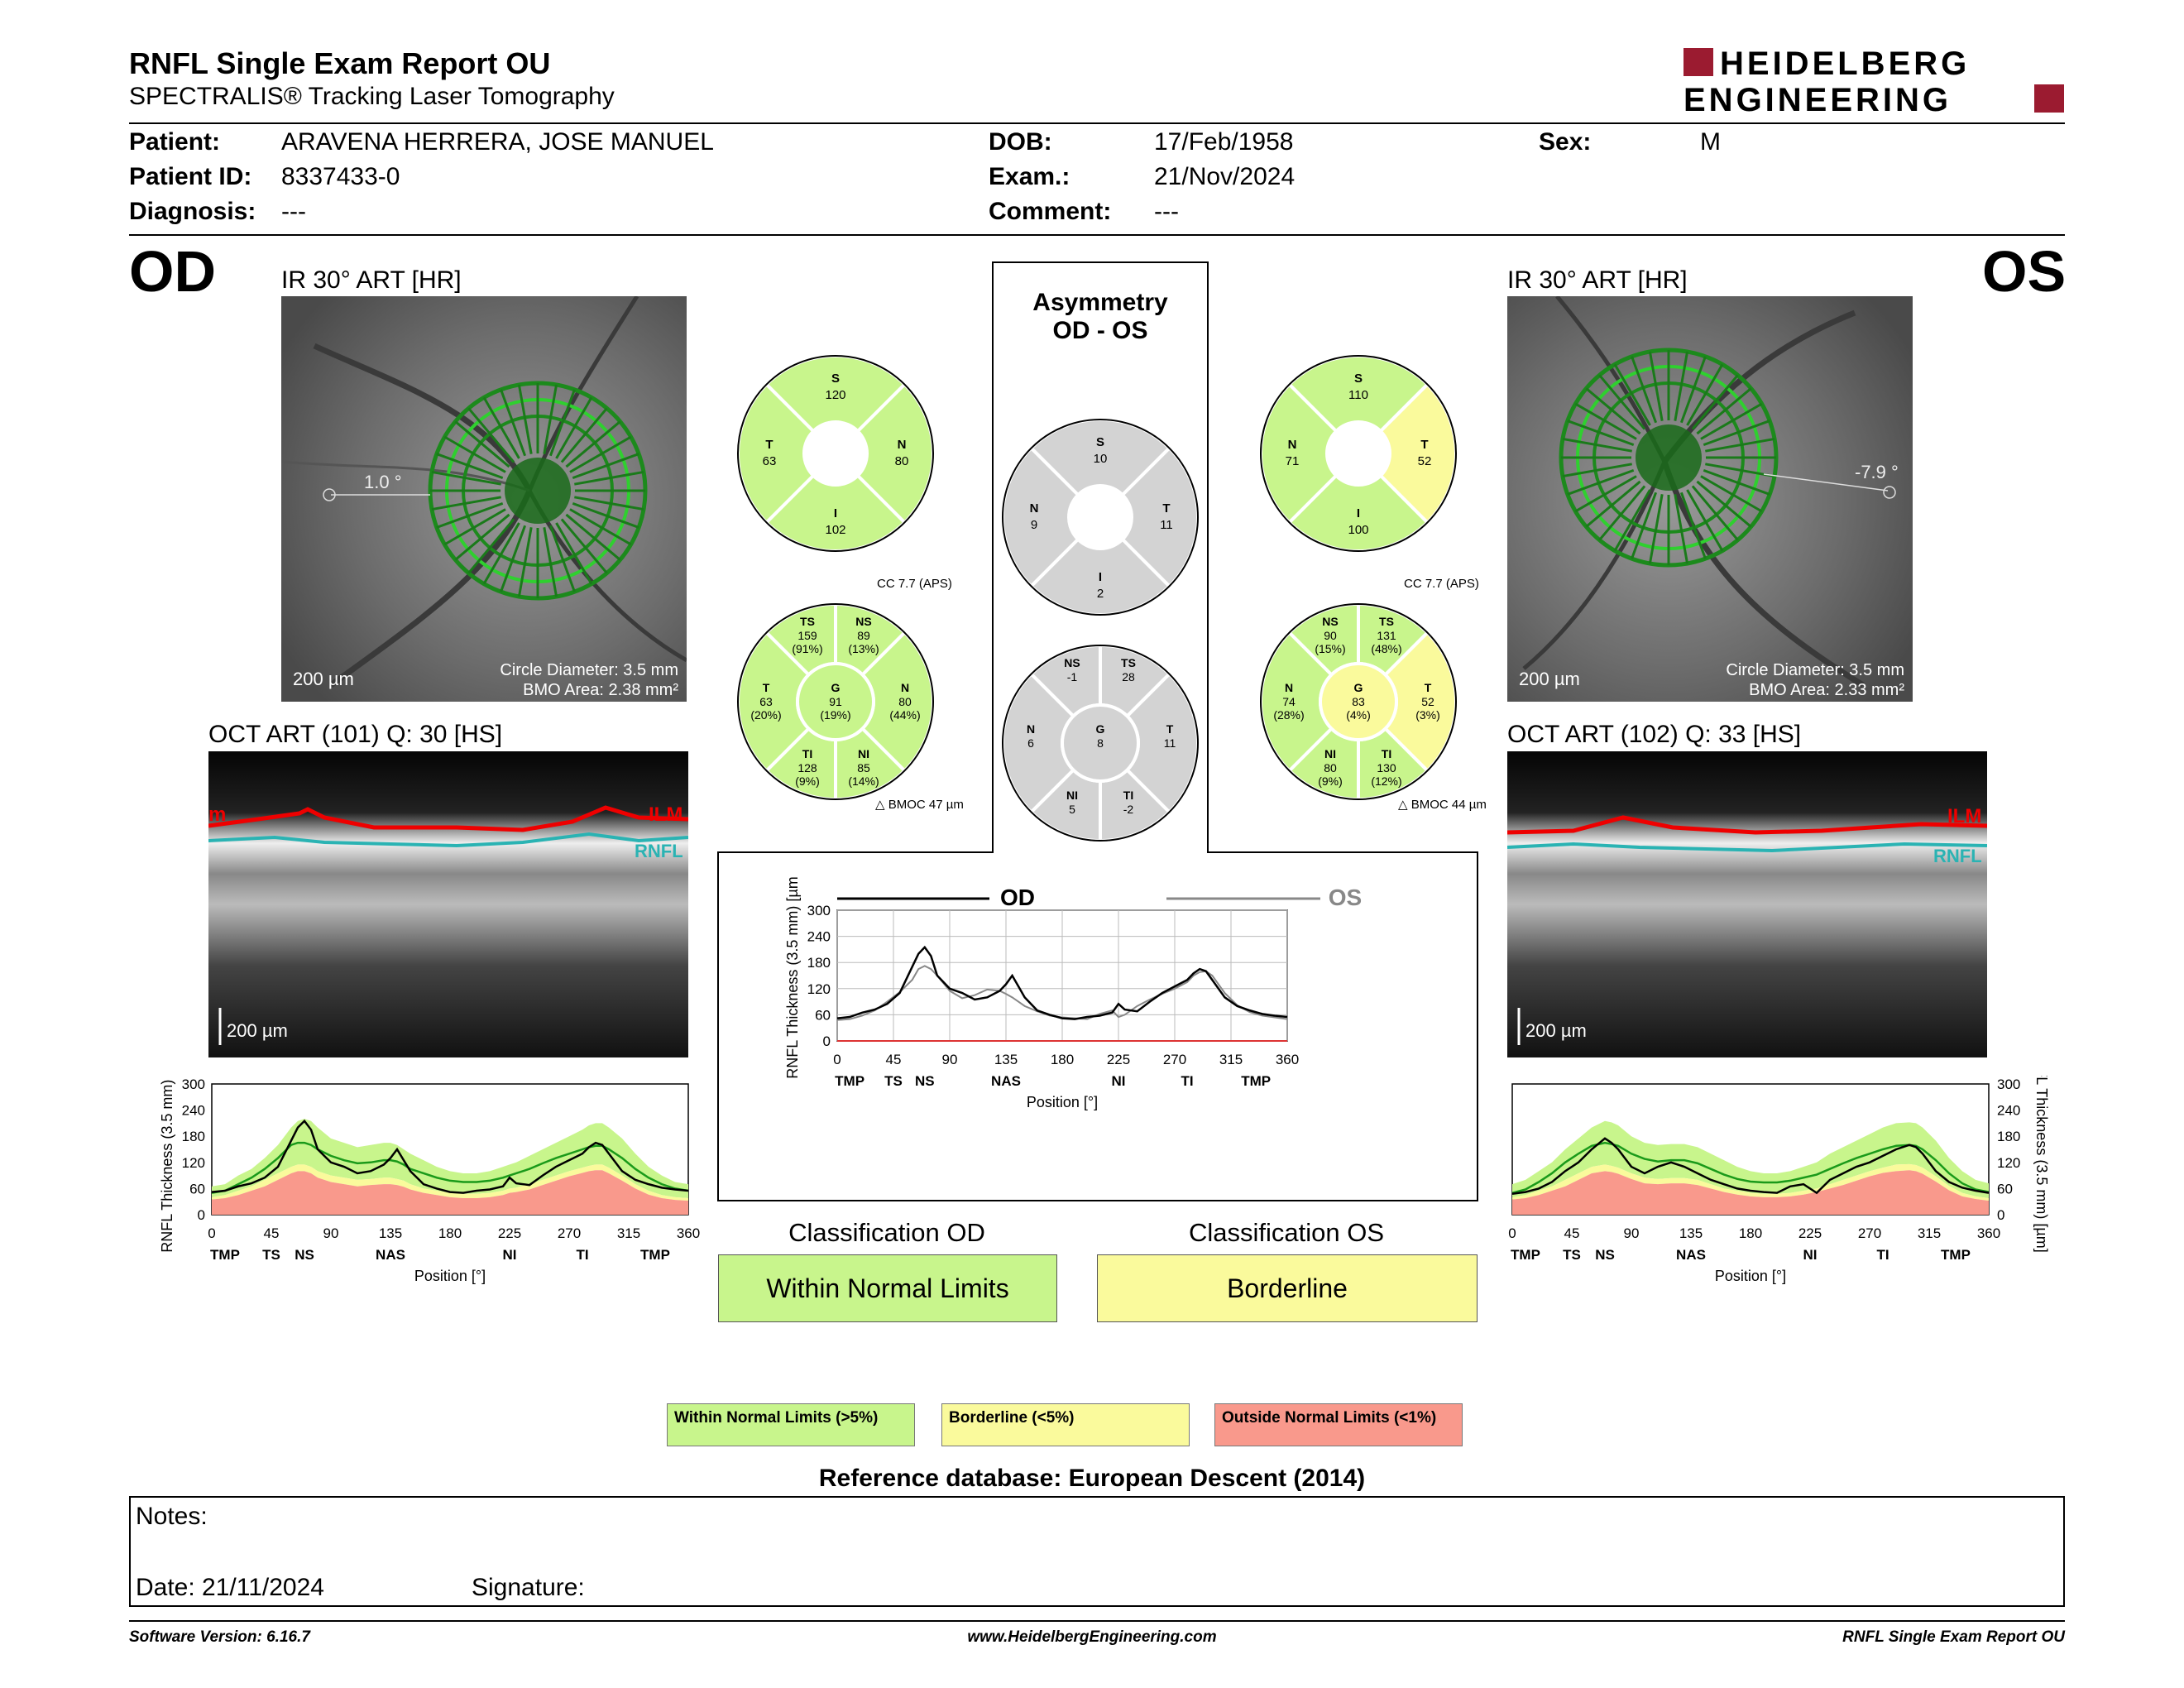 The height and width of the screenshot is (1688, 2184). Describe the element at coordinates (863, 767) in the screenshot. I see `sector-value-NI: 85` at that location.